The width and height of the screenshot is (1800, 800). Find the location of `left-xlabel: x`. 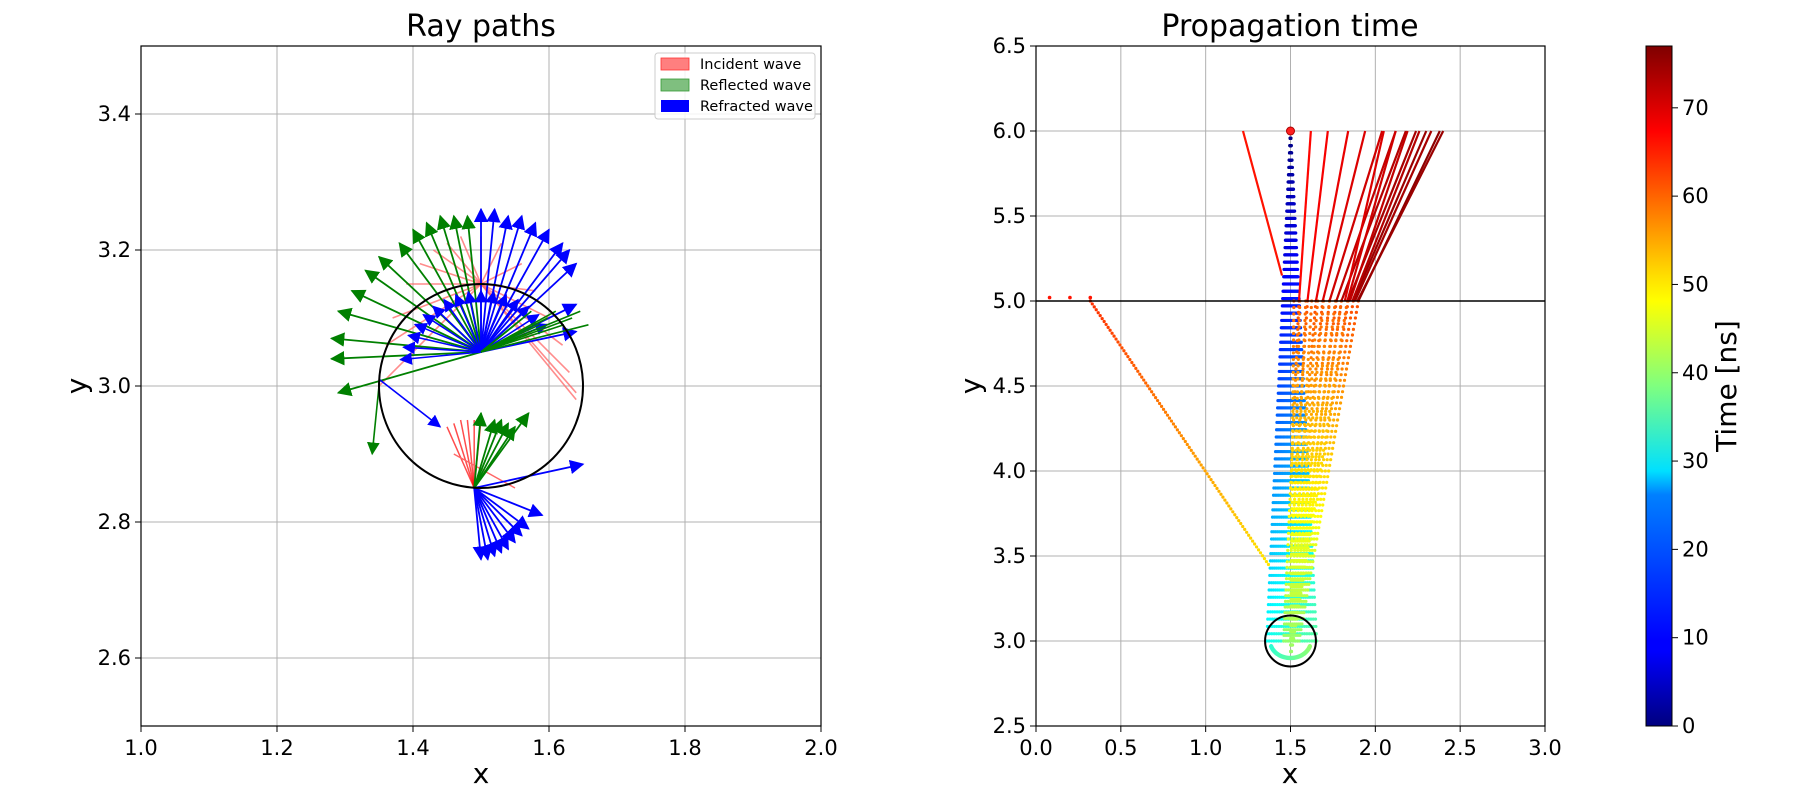

left-xlabel: x is located at coordinates (481, 773).